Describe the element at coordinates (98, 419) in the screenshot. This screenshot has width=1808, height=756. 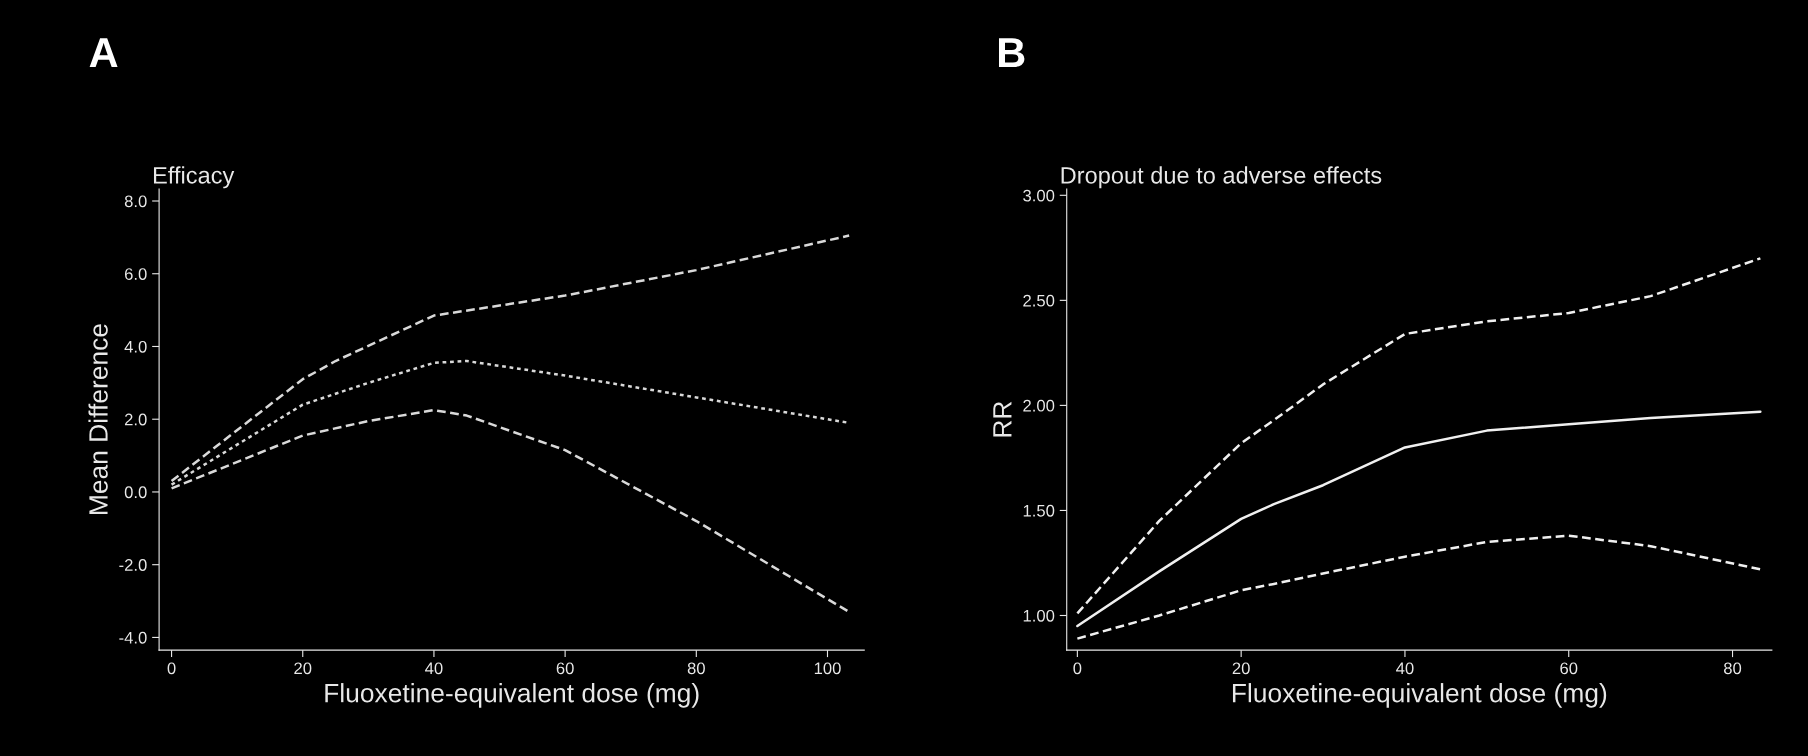
I see `y-axis-title: Mean Difference` at that location.